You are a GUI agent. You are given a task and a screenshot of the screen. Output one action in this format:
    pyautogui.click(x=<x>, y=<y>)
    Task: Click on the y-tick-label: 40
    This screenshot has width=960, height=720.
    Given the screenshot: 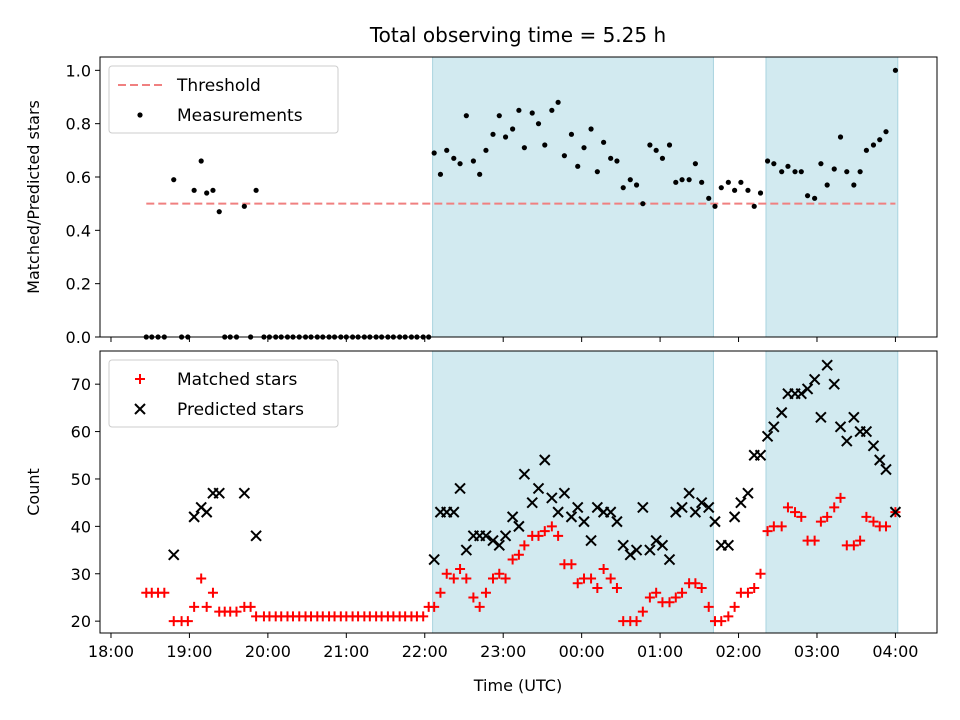 What is the action you would take?
    pyautogui.click(x=81, y=526)
    